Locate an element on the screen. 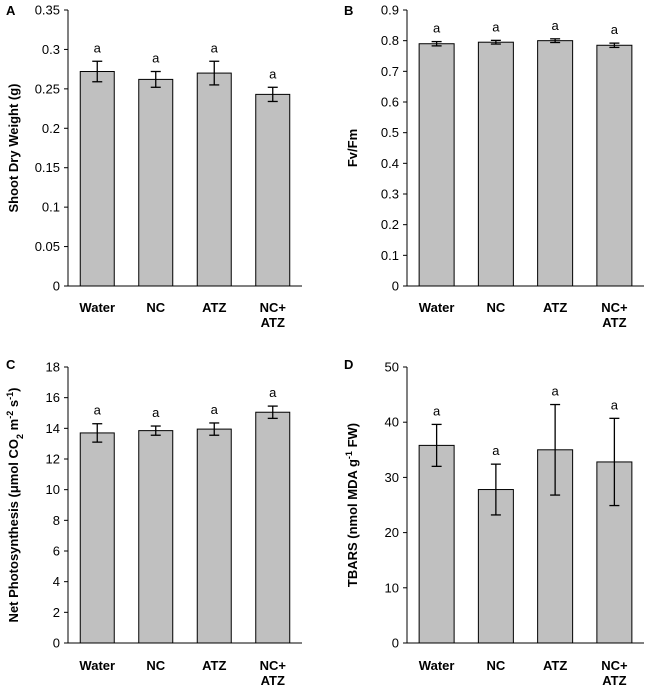 The width and height of the screenshot is (646, 692). panel-b-y-tick-label-3: 0.3 is located at coordinates (390, 194).